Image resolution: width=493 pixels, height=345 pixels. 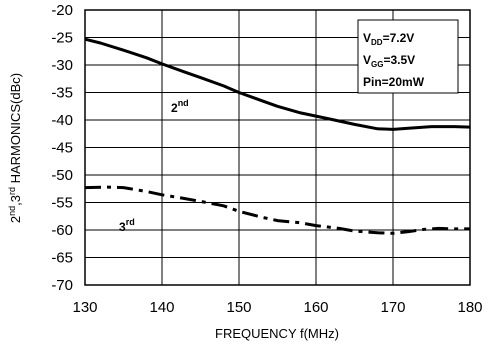 I want to click on y-tick-label: -50, so click(x=62, y=175).